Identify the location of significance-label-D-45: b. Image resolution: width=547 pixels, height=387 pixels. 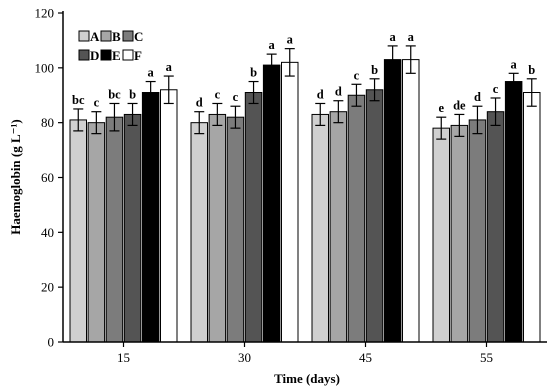
(374, 70).